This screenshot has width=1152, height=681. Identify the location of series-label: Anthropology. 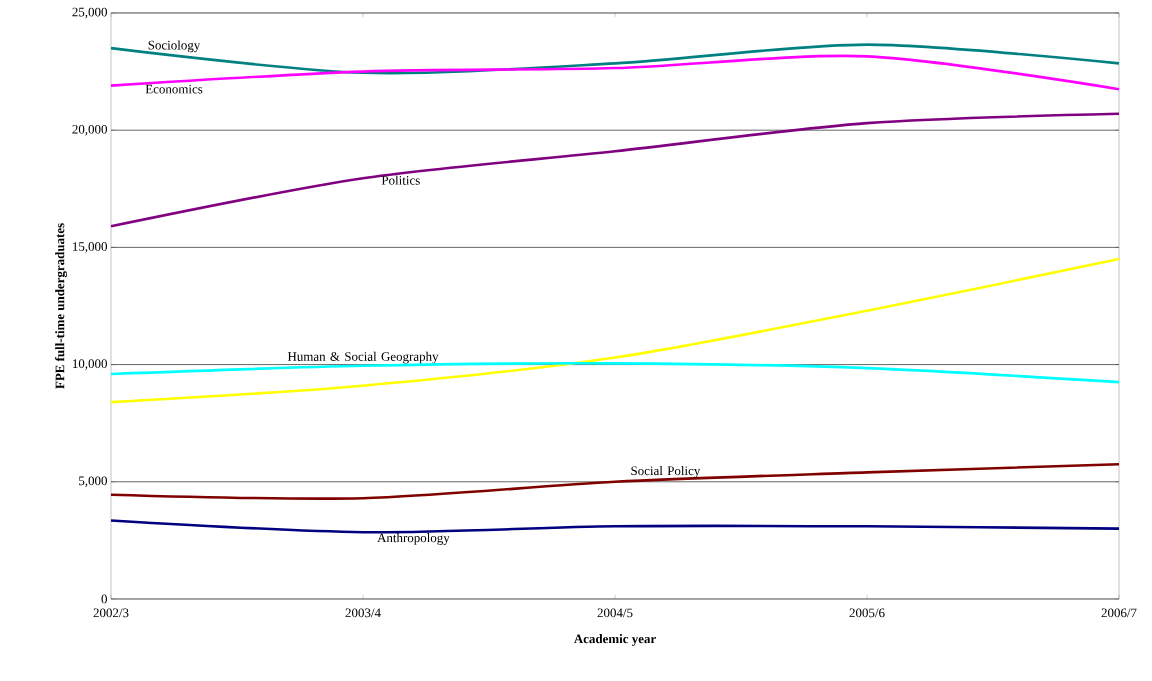
(413, 539).